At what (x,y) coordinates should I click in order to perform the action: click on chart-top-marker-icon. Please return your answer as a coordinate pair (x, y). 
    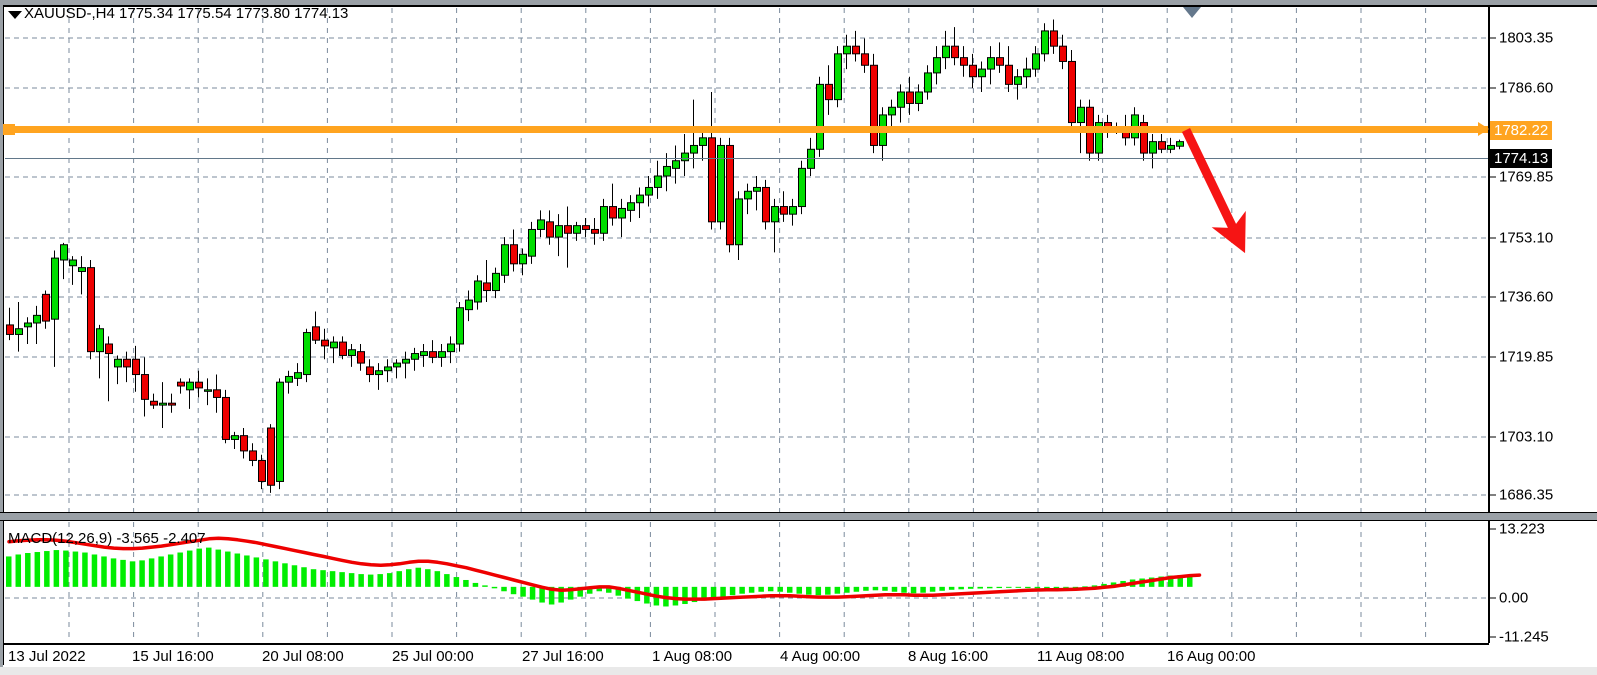
    Looking at the image, I should click on (1192, 12).